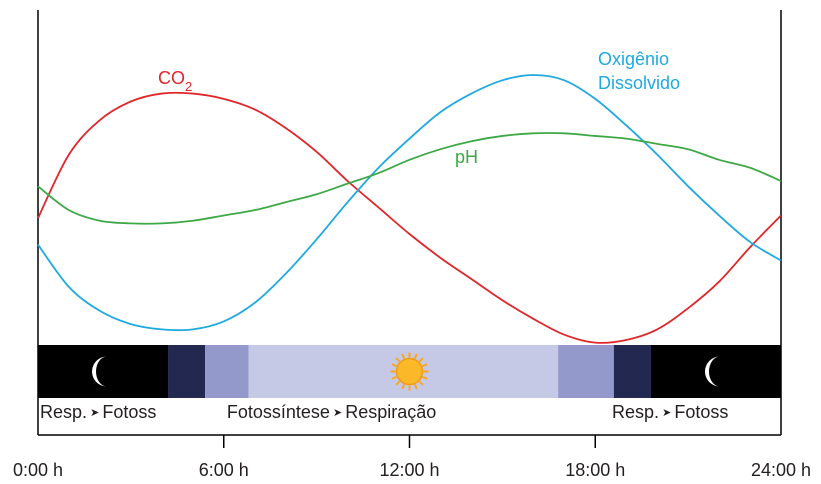 The width and height of the screenshot is (821, 484). What do you see at coordinates (38, 470) in the screenshot?
I see `x-tick-label: 0:00 h` at bounding box center [38, 470].